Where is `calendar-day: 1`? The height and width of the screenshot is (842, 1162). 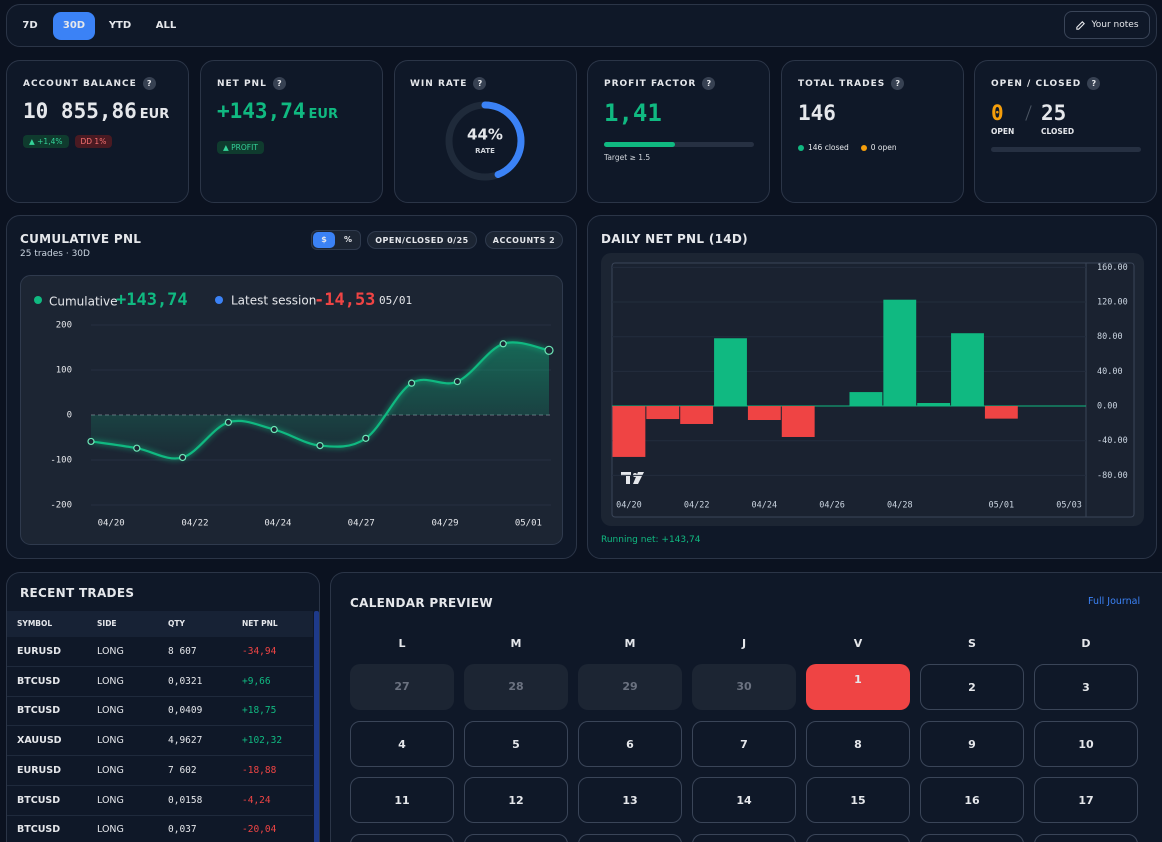 calendar-day: 1 is located at coordinates (858, 687).